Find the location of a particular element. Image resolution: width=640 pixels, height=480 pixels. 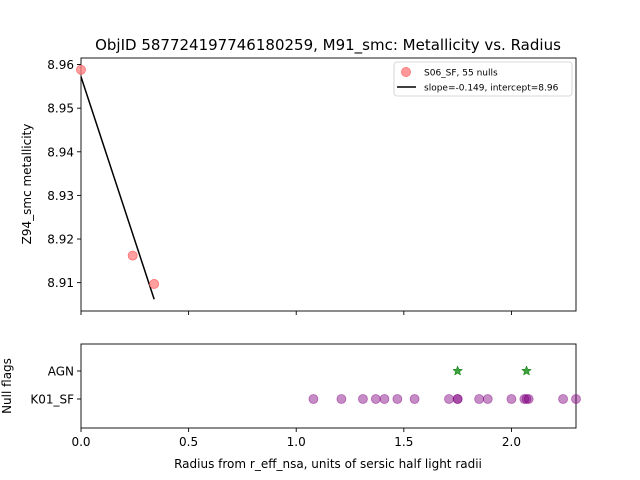

top-y-tick-label: 8.96 is located at coordinates (60, 65).